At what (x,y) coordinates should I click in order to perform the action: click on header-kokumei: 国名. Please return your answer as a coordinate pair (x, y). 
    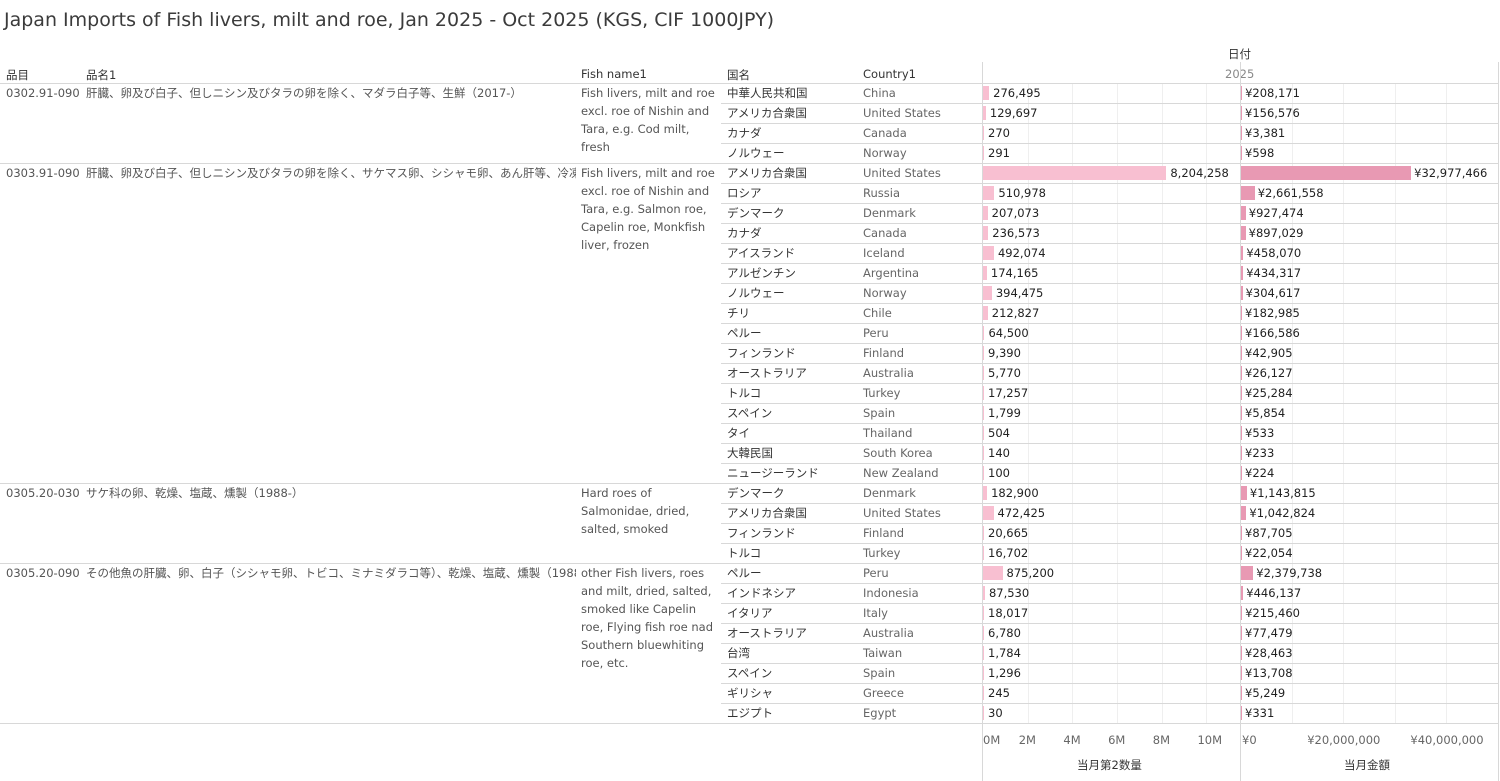
    Looking at the image, I should click on (738, 75).